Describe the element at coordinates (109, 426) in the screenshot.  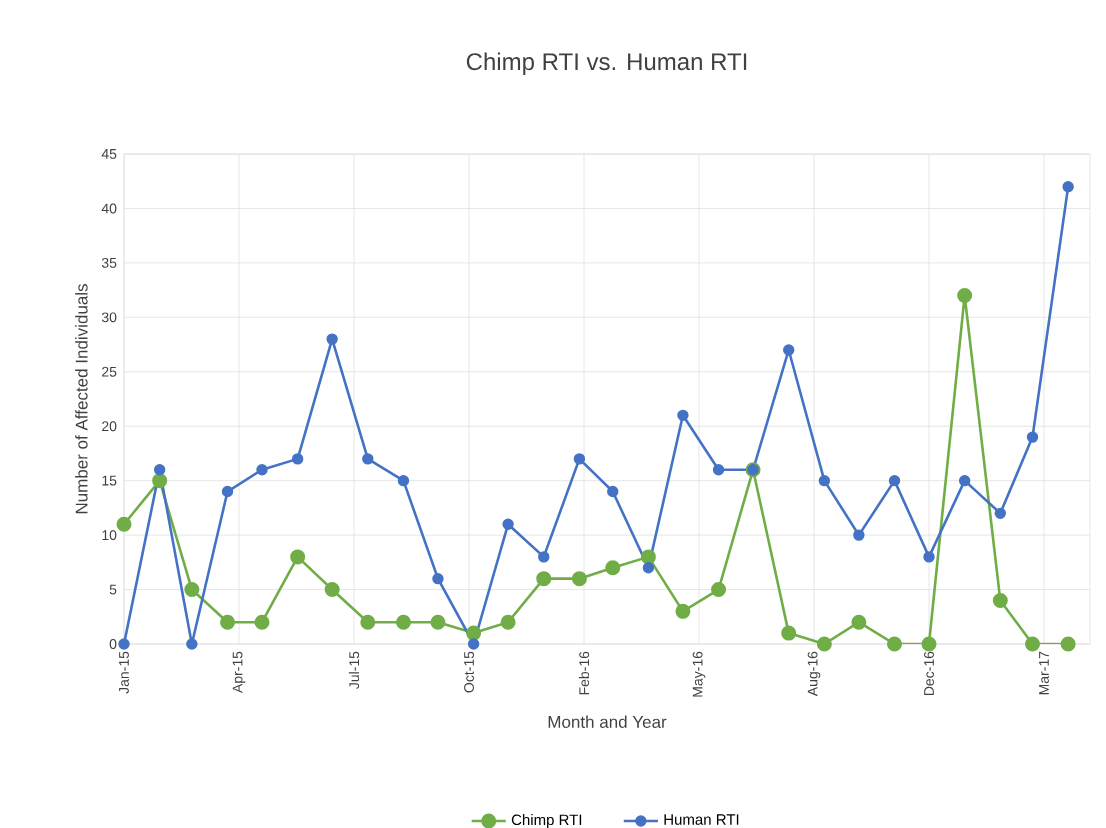
I see `y-tick-label: 20` at that location.